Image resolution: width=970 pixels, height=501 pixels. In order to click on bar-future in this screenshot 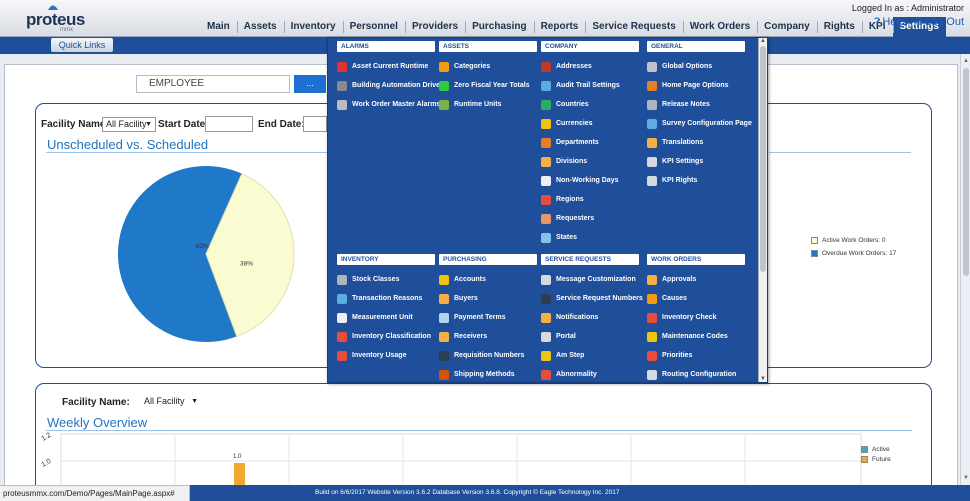, I will do `click(239, 474)`.